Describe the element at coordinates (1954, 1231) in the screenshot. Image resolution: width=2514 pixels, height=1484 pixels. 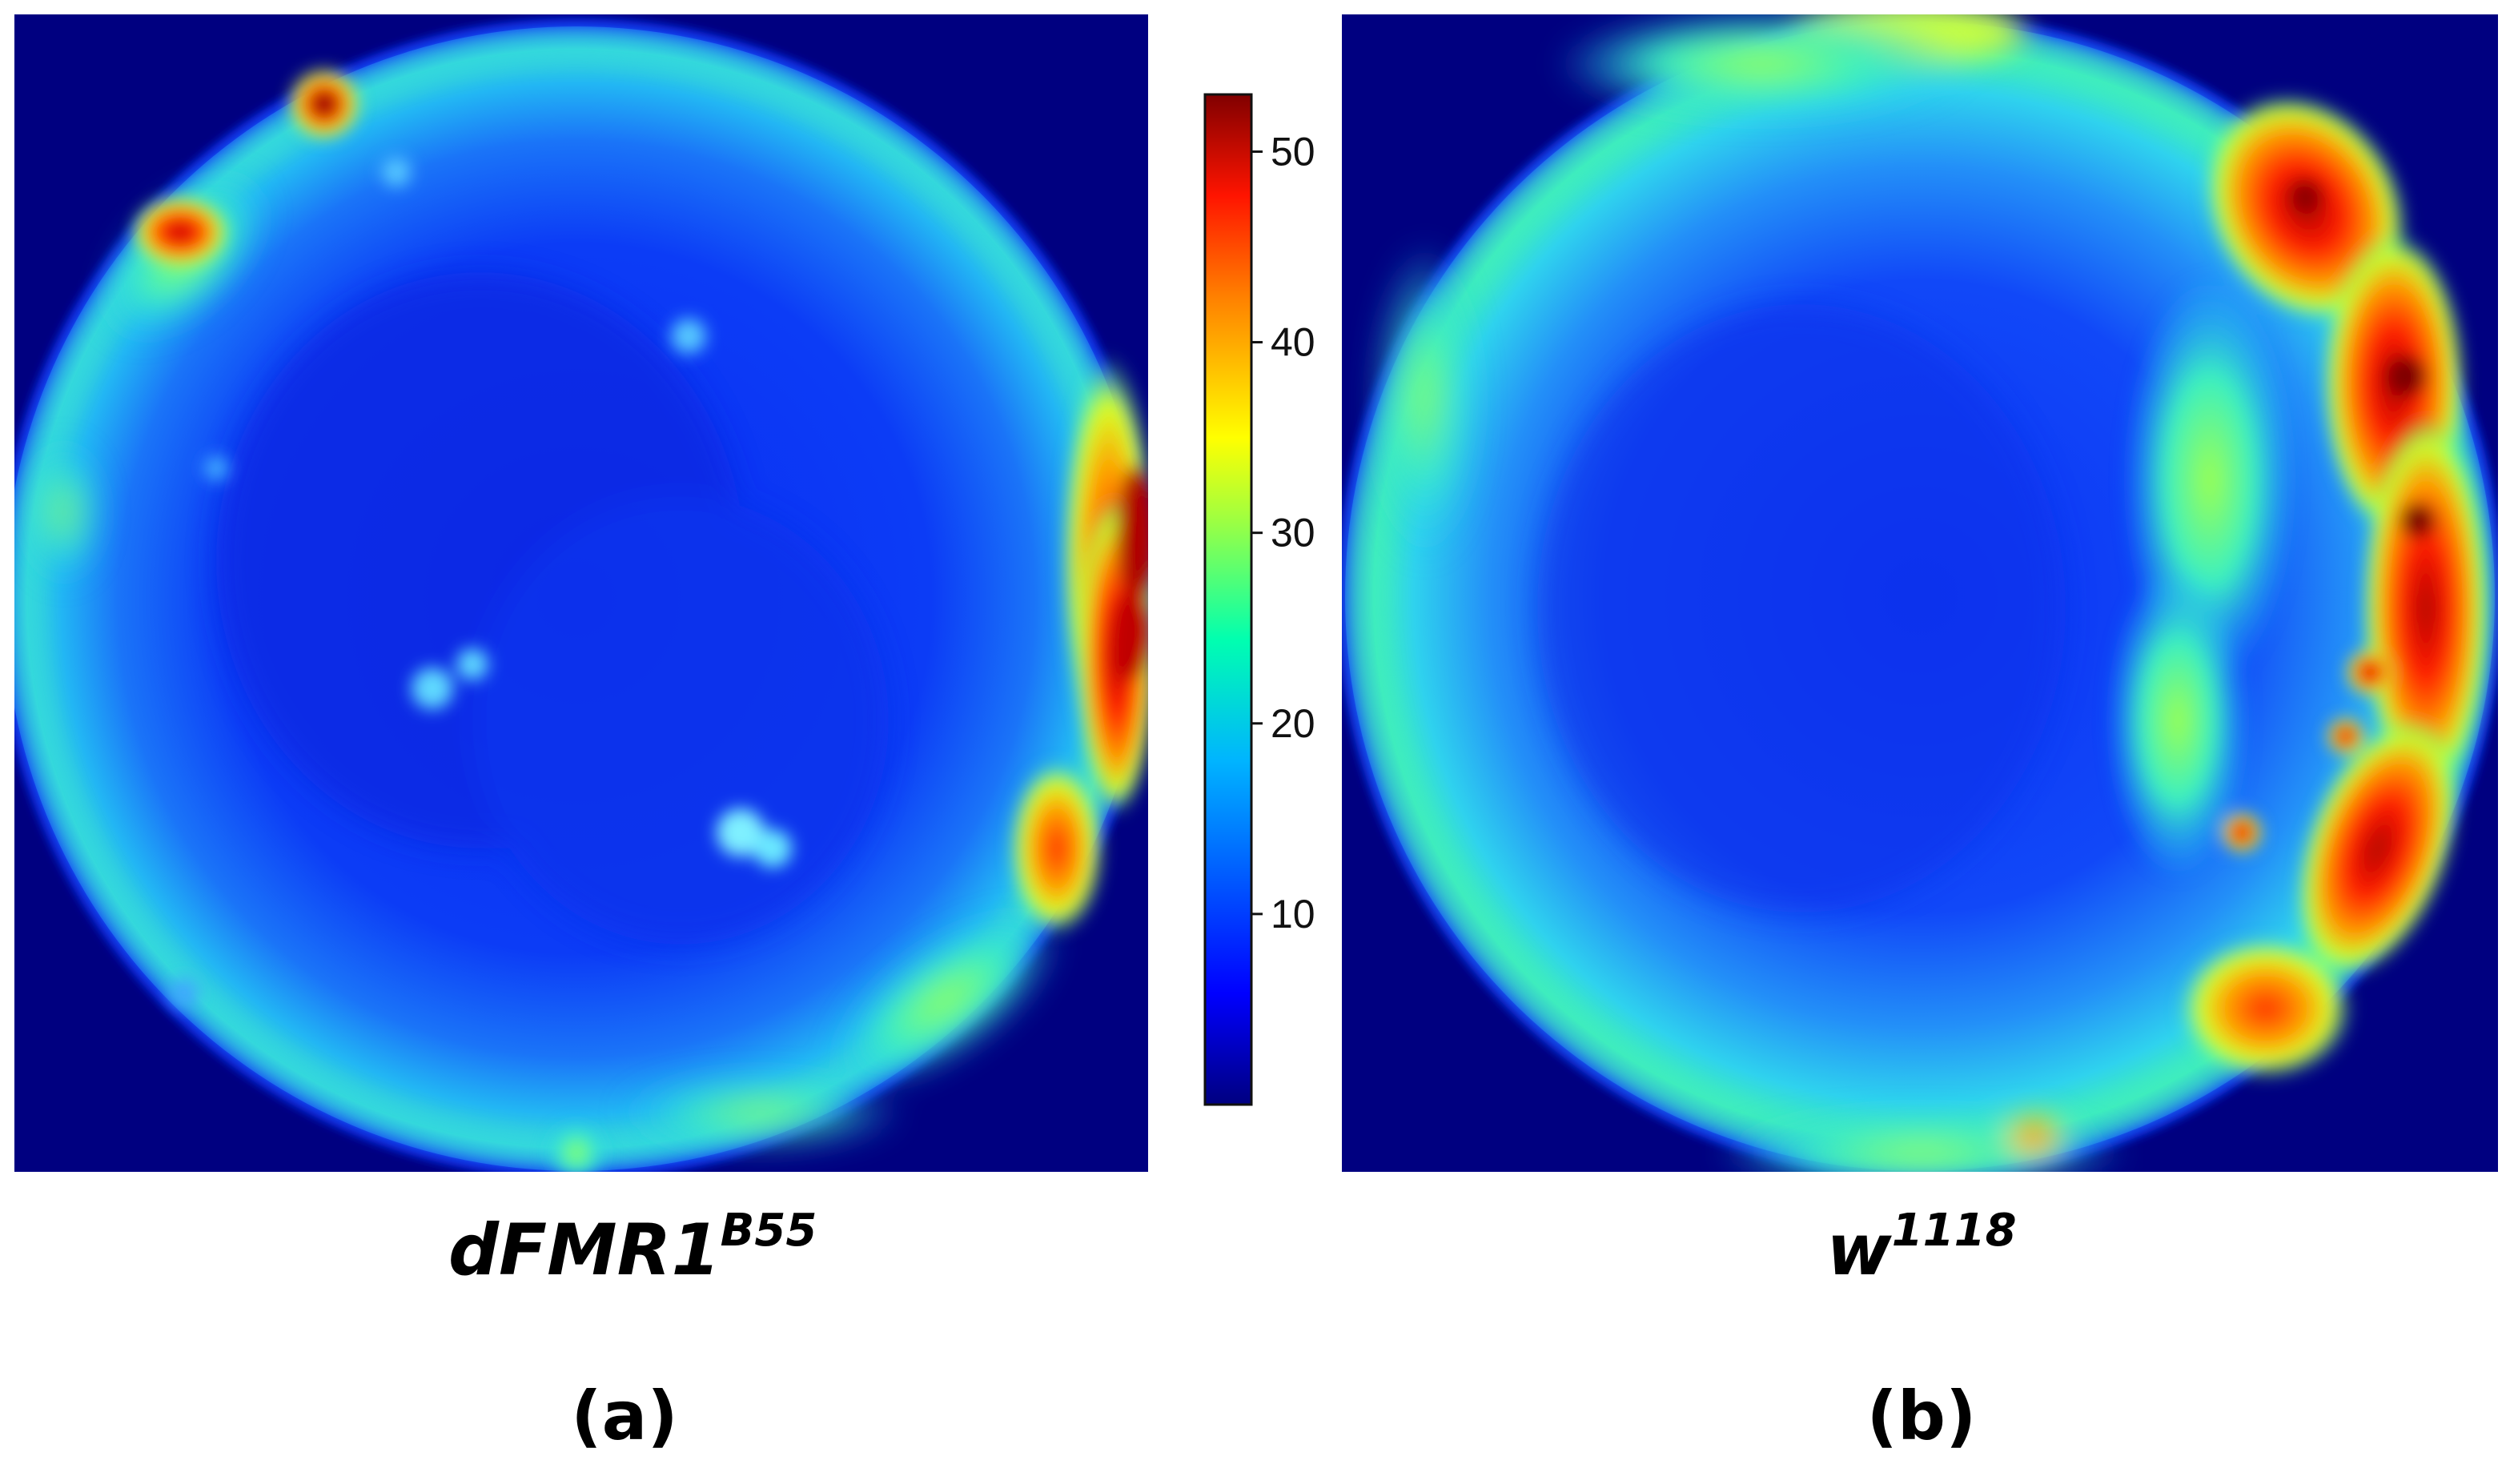
I see `genotype-b-sup: 1118` at that location.